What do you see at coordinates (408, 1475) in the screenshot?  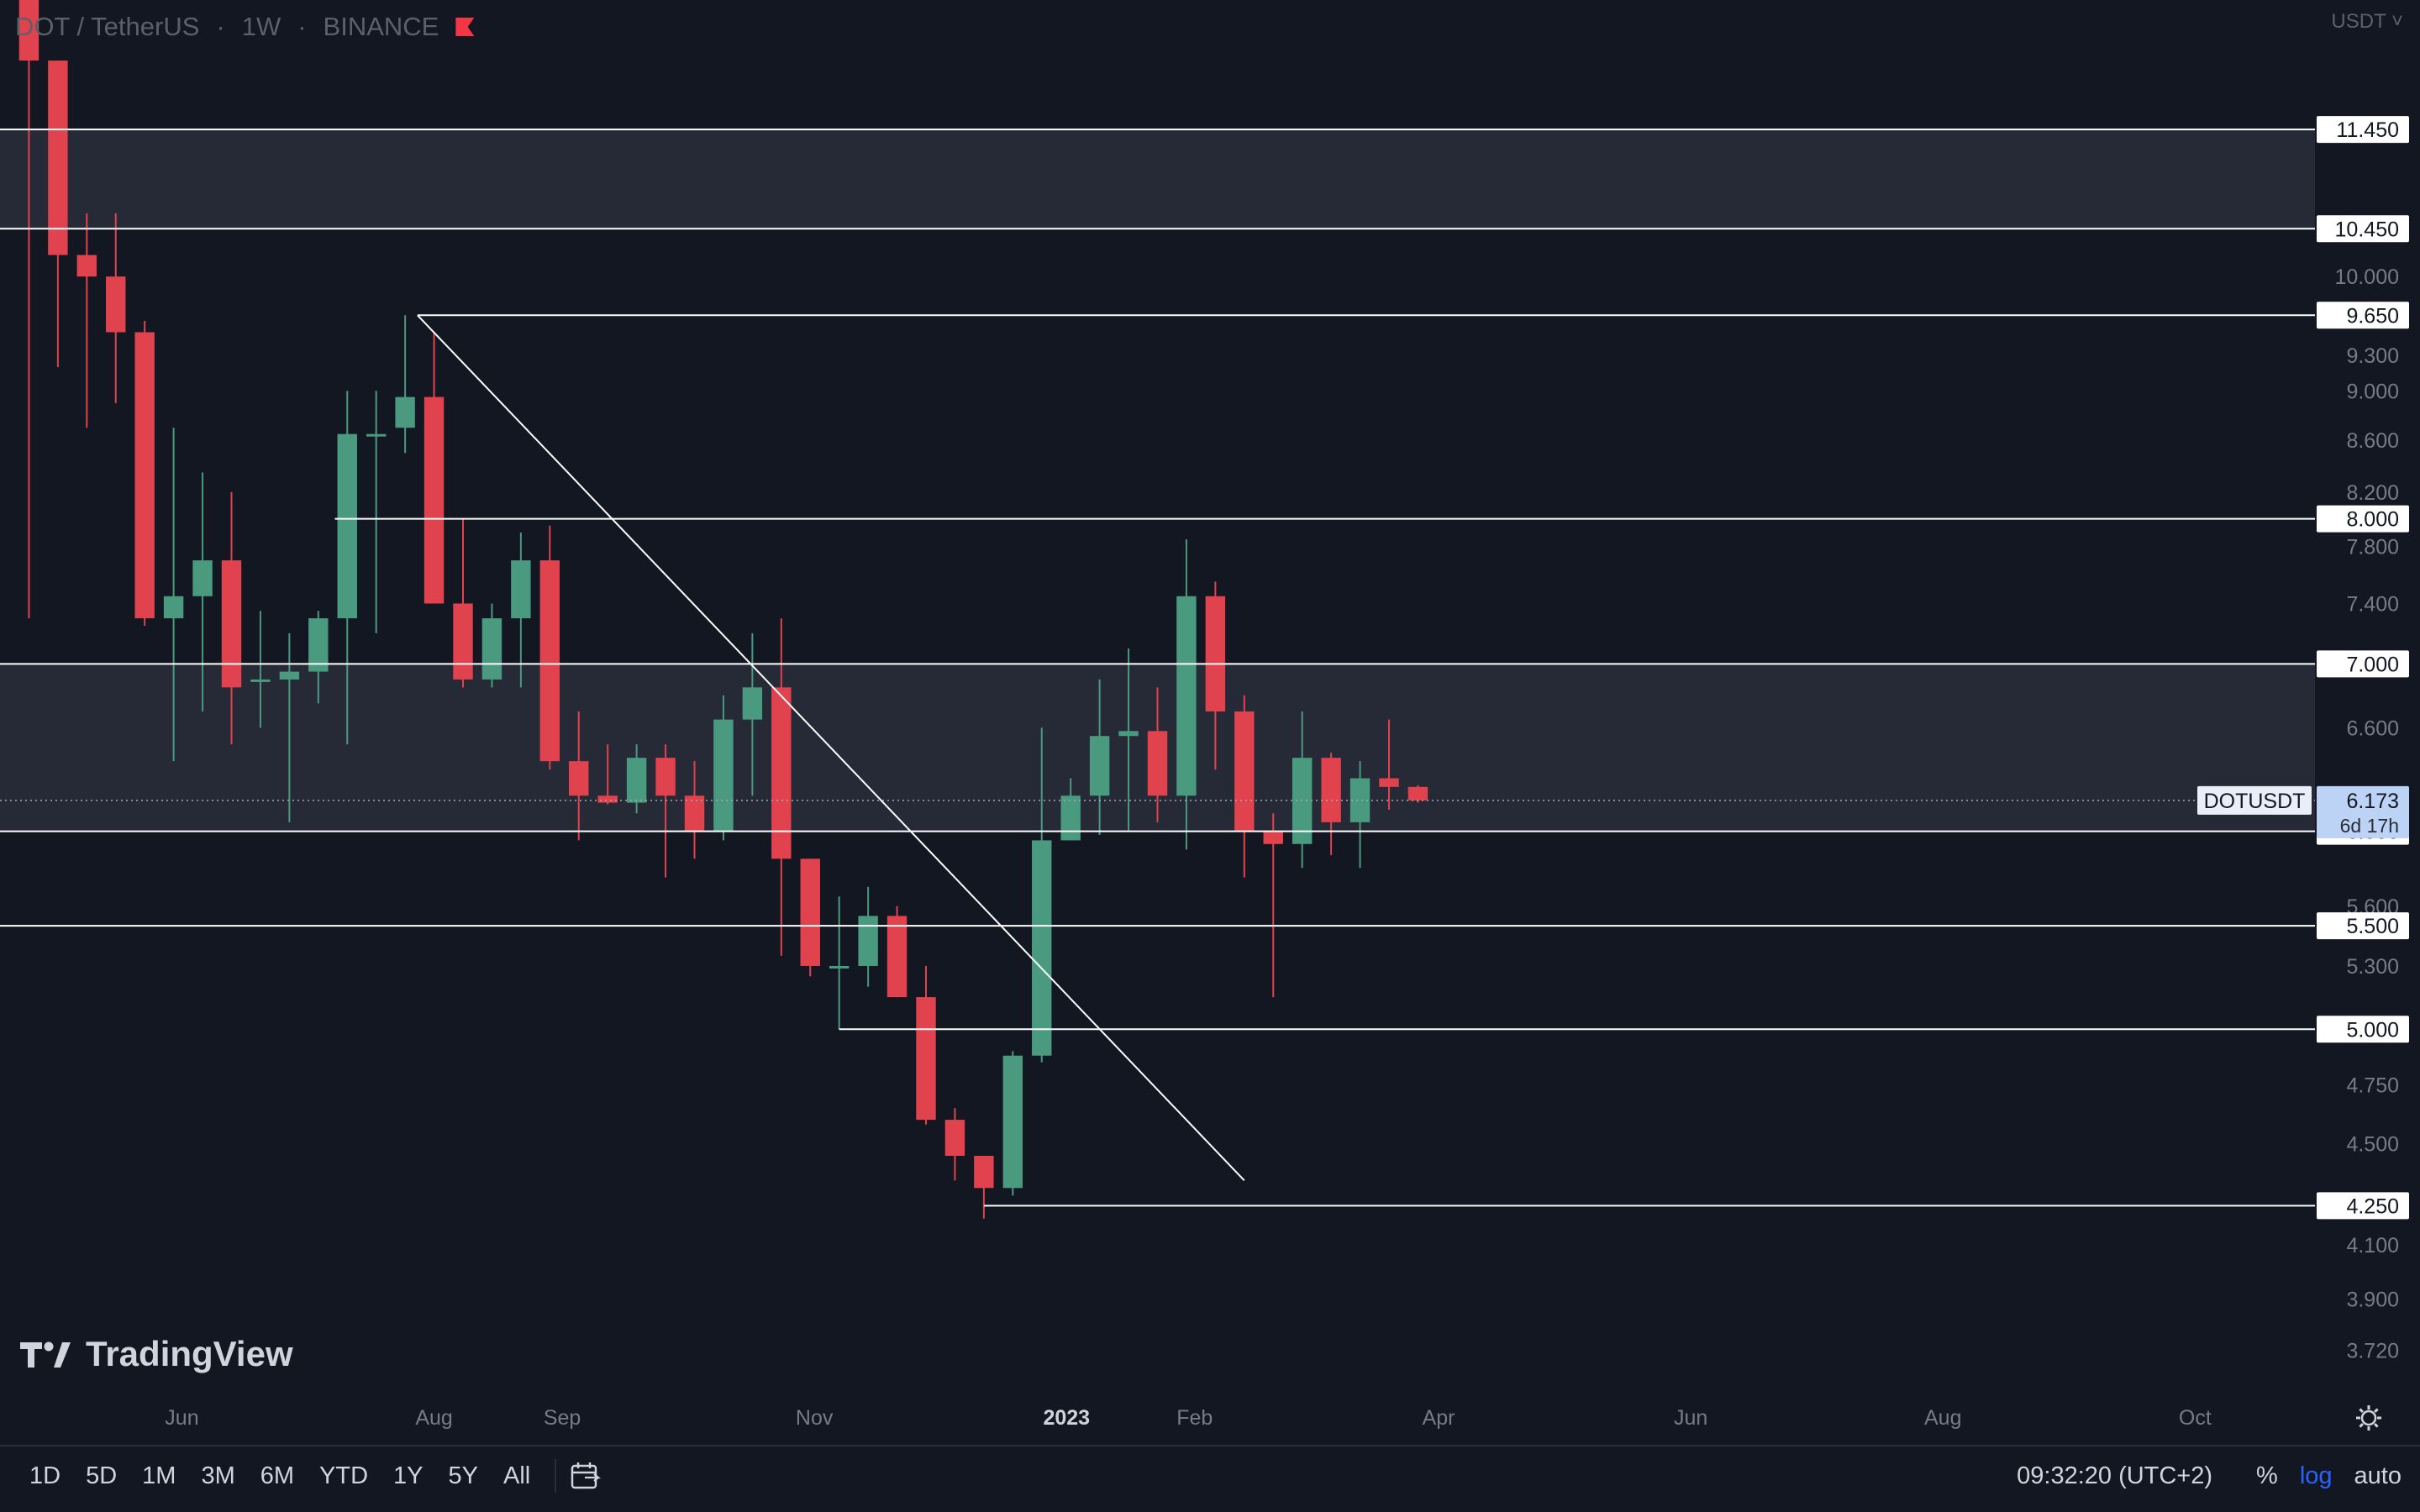 I see `range-button-1y: 1Y` at bounding box center [408, 1475].